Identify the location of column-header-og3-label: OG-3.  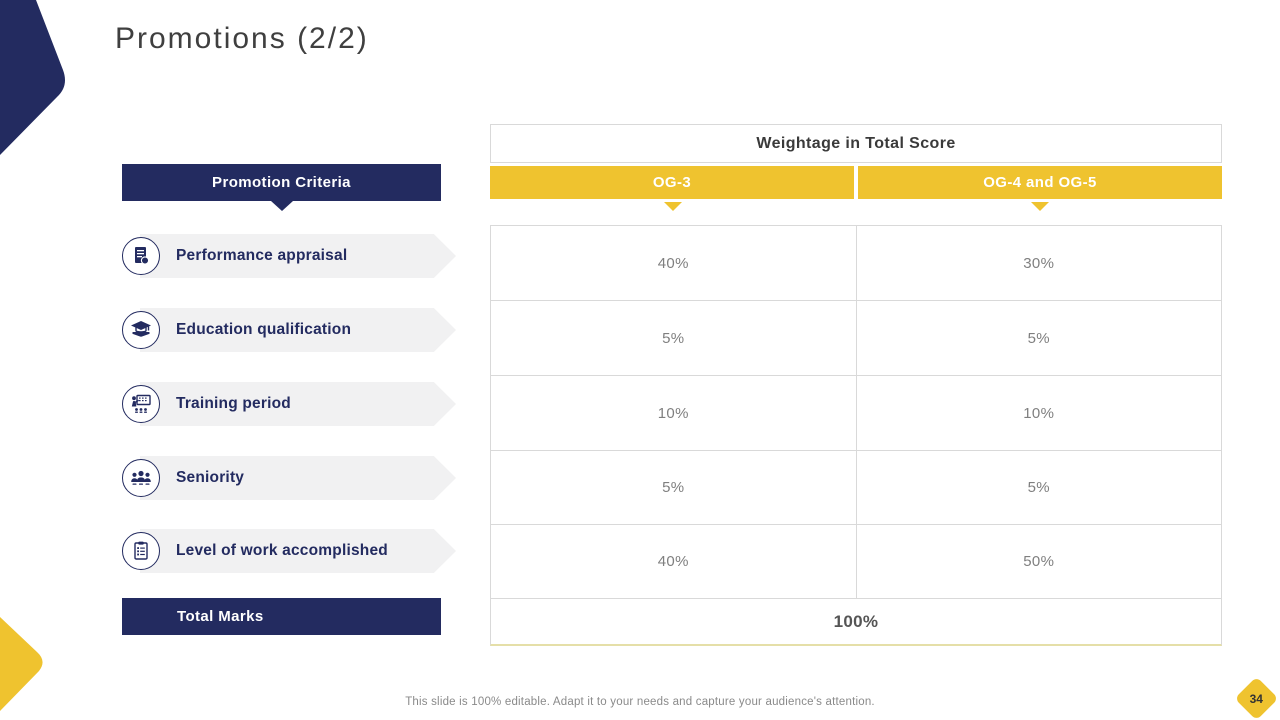
(672, 182).